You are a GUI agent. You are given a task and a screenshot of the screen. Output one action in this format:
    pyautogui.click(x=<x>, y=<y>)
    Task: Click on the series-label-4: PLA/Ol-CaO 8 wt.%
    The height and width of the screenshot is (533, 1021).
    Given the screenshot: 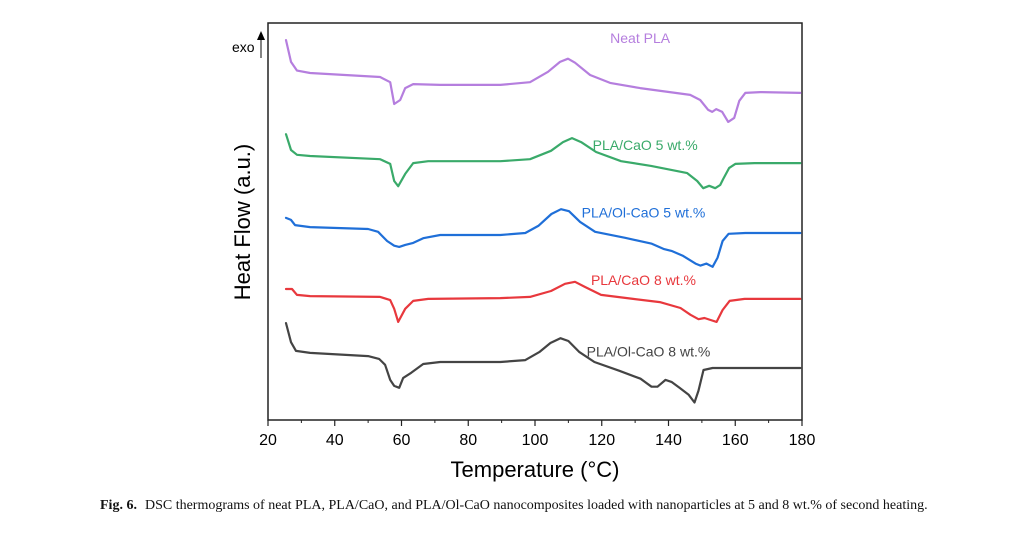 What is the action you would take?
    pyautogui.click(x=649, y=351)
    